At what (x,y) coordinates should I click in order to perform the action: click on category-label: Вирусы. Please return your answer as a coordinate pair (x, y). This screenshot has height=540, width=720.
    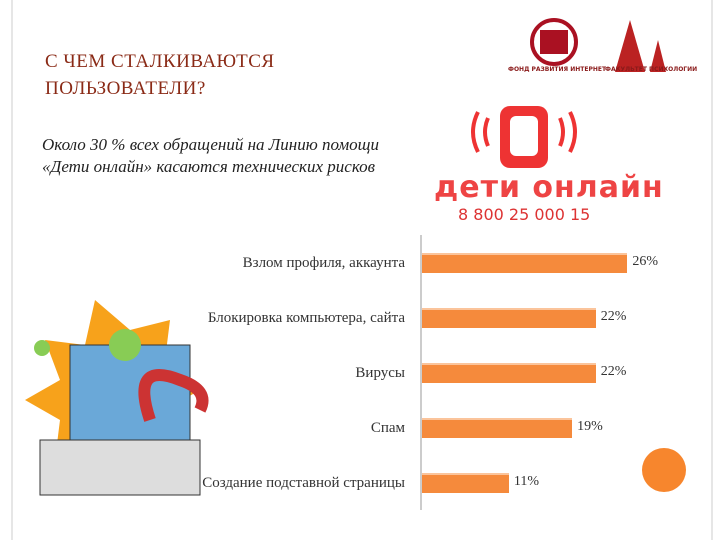
    Looking at the image, I should click on (380, 372).